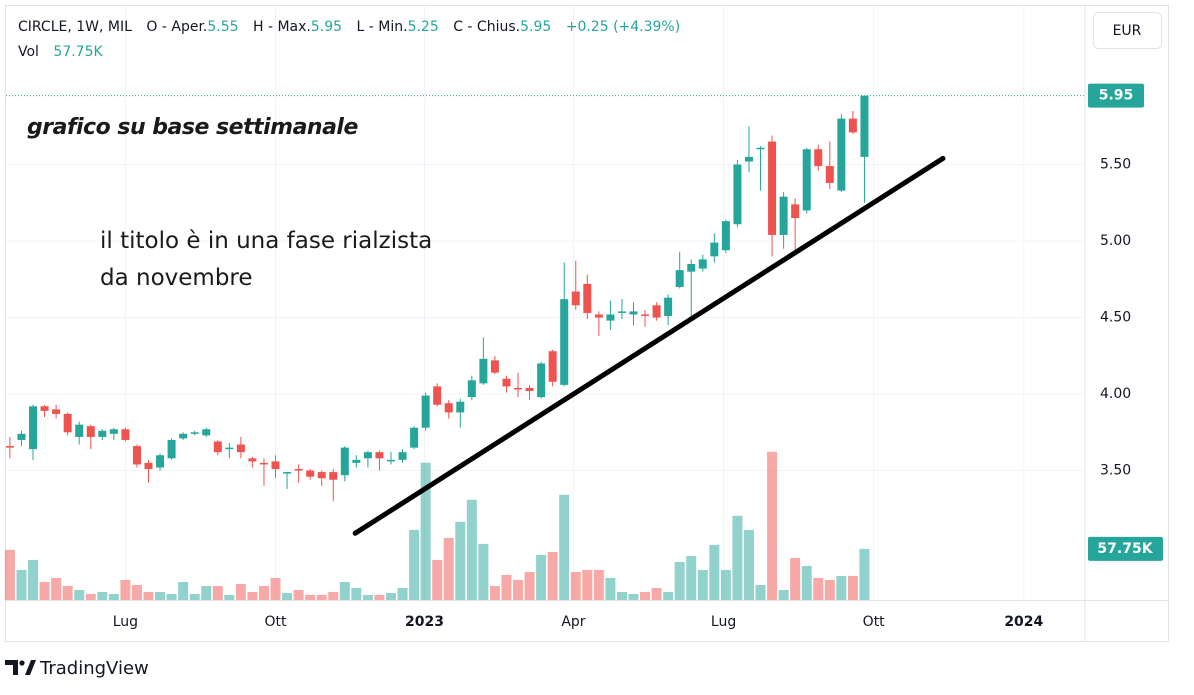 This screenshot has height=695, width=1194. I want to click on last-price-badge, so click(1116, 95).